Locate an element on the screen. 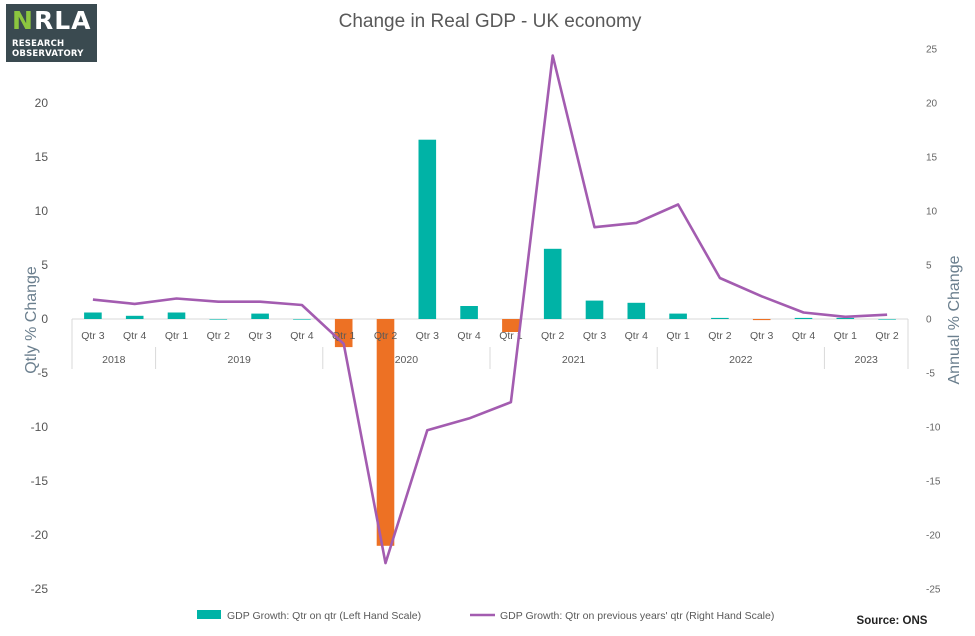 This screenshot has width=975, height=636. nrla-logo: NRLA RESEARCH OBSERVATORY is located at coordinates (51, 33).